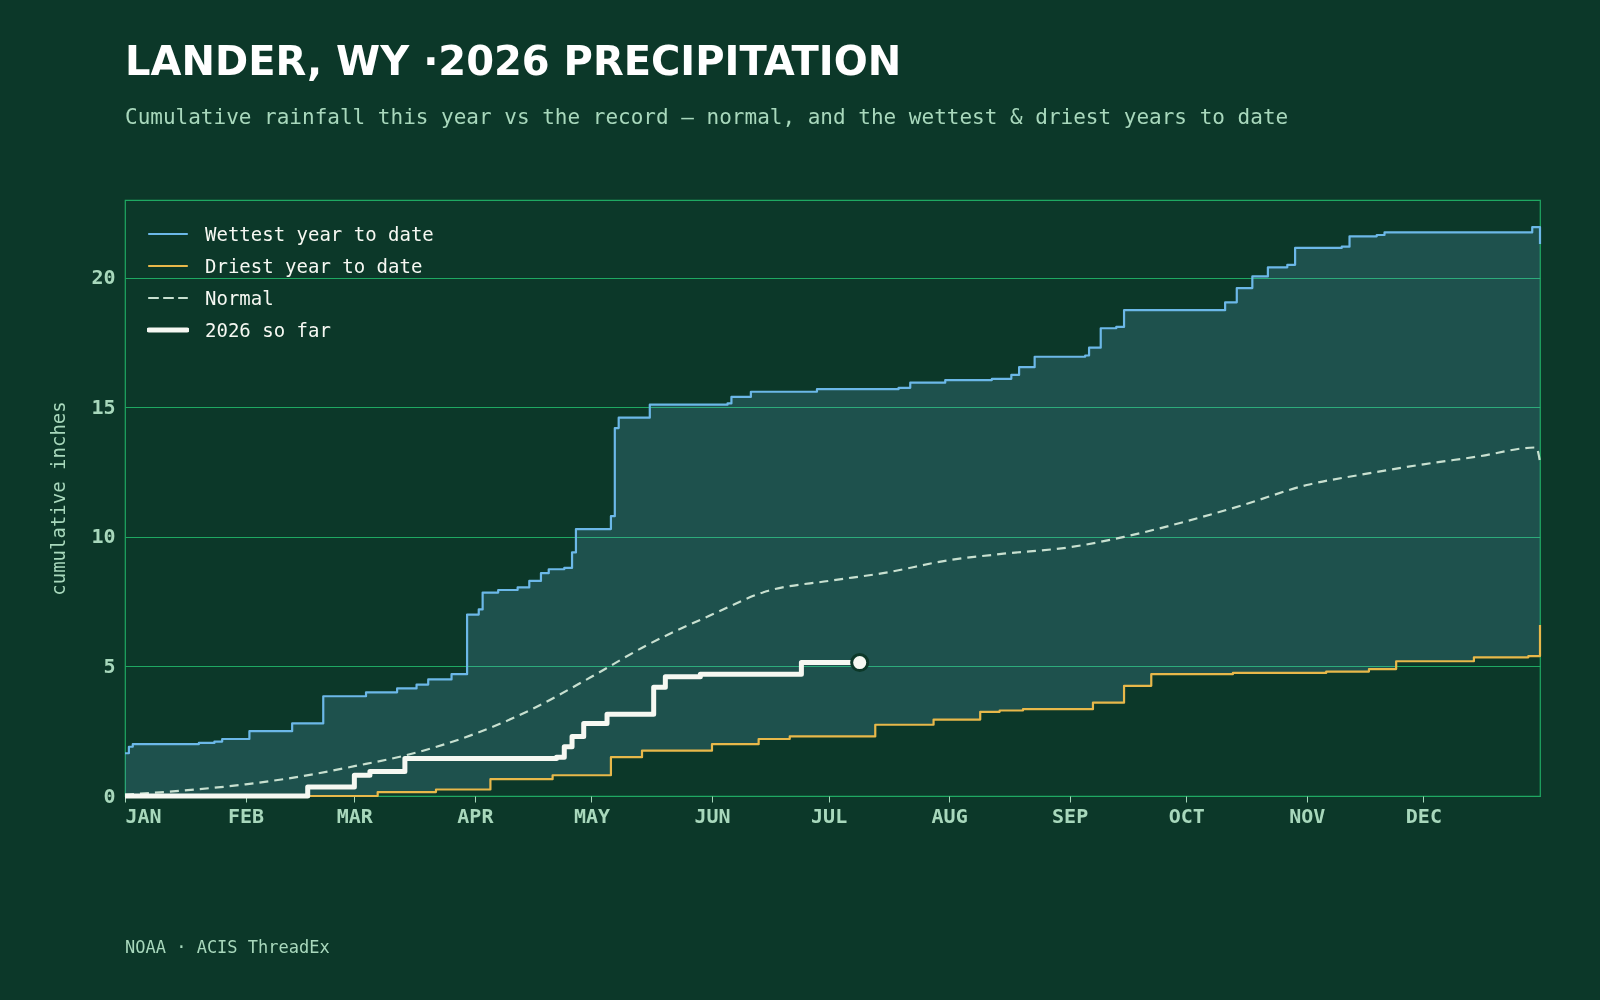 This screenshot has height=1000, width=1600. What do you see at coordinates (103, 406) in the screenshot?
I see `y-tick-label: 15` at bounding box center [103, 406].